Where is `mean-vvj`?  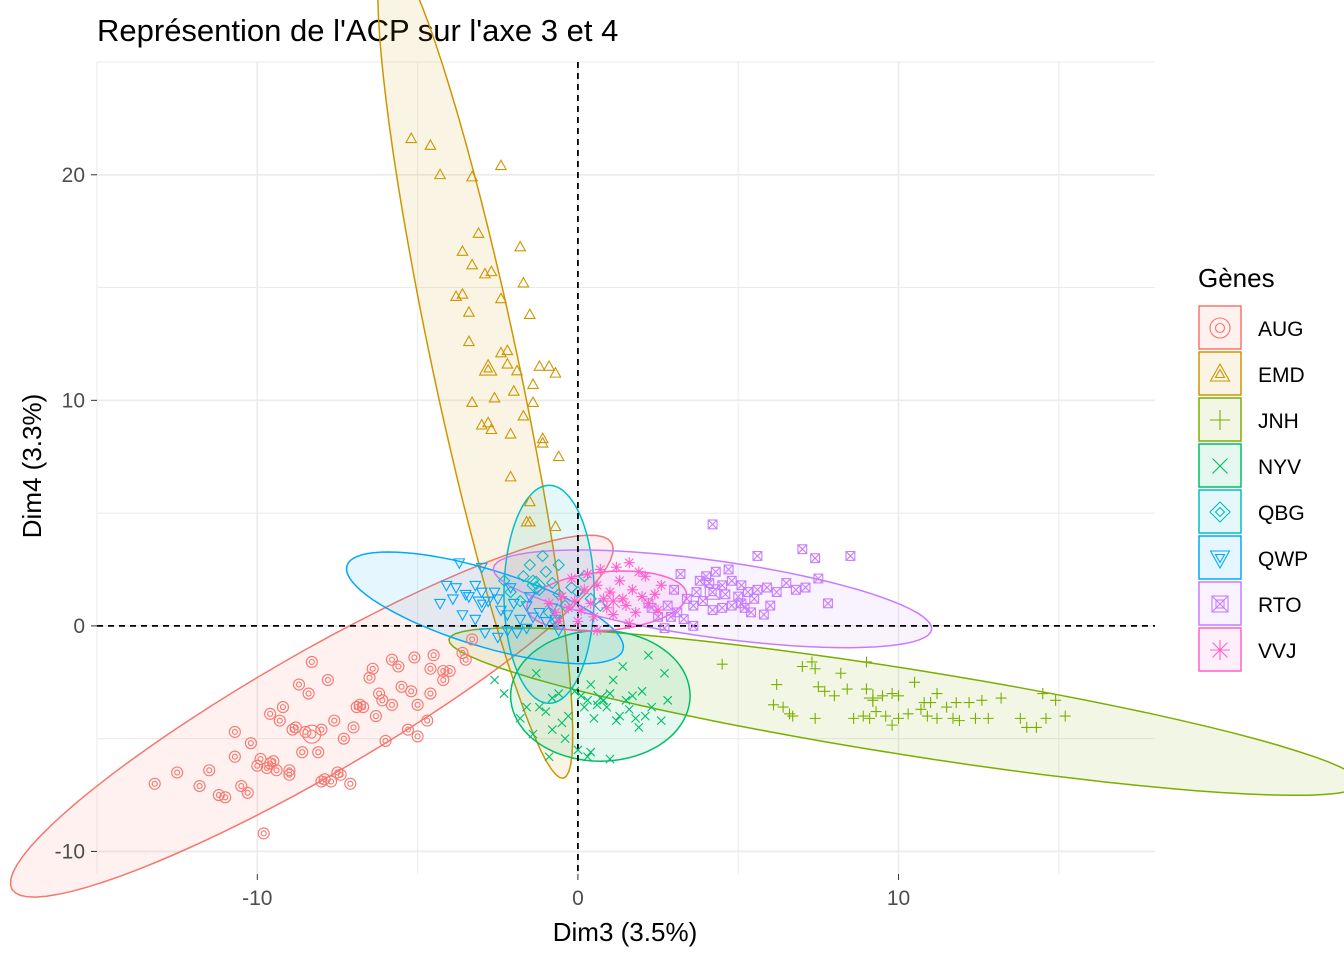
mean-vvj is located at coordinates (613, 601).